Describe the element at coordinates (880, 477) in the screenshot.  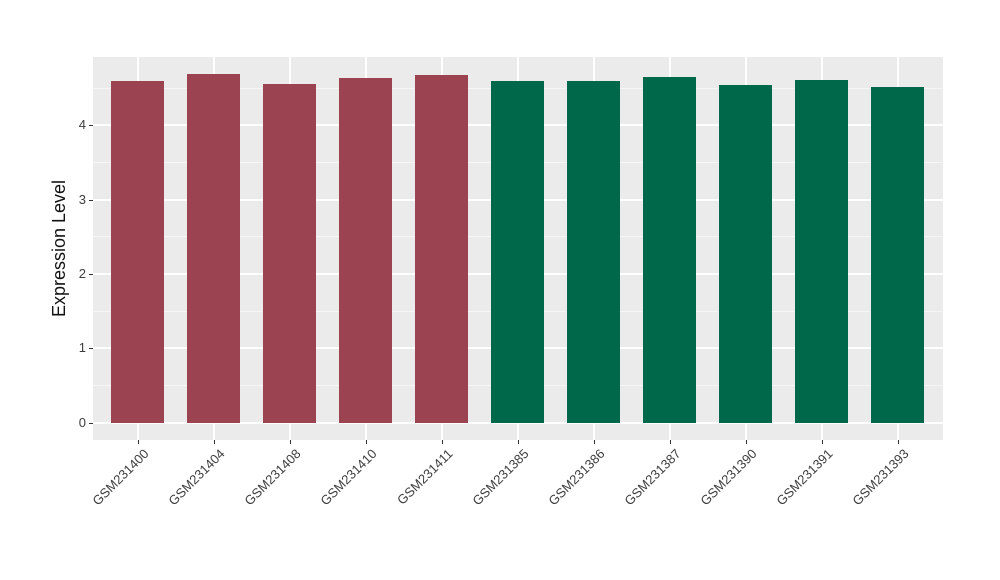
I see `x-tick-label-GSM231393: GSM231393` at that location.